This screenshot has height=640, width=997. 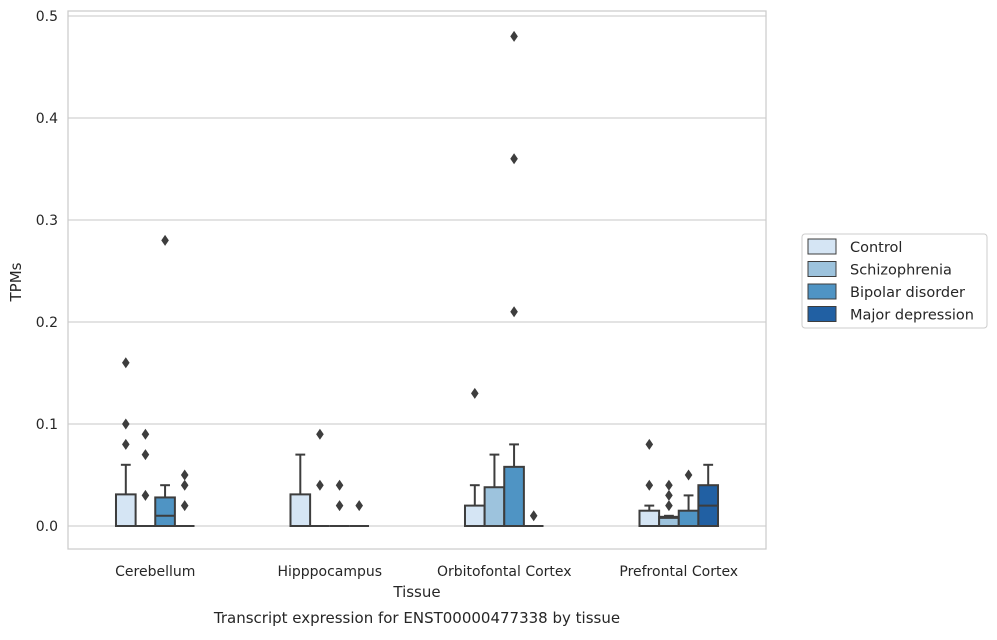 What do you see at coordinates (901, 271) in the screenshot?
I see `legend-label: Schizophrenia` at bounding box center [901, 271].